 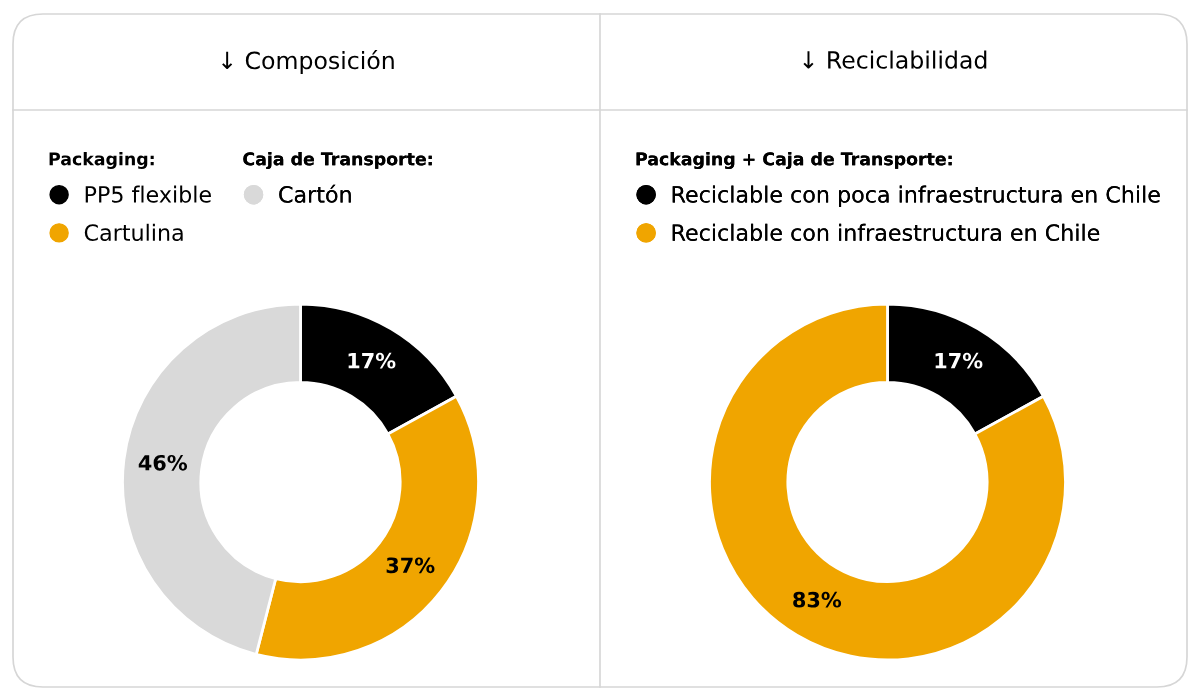 What do you see at coordinates (308, 62) in the screenshot?
I see `chart-title: ↓ Composición` at bounding box center [308, 62].